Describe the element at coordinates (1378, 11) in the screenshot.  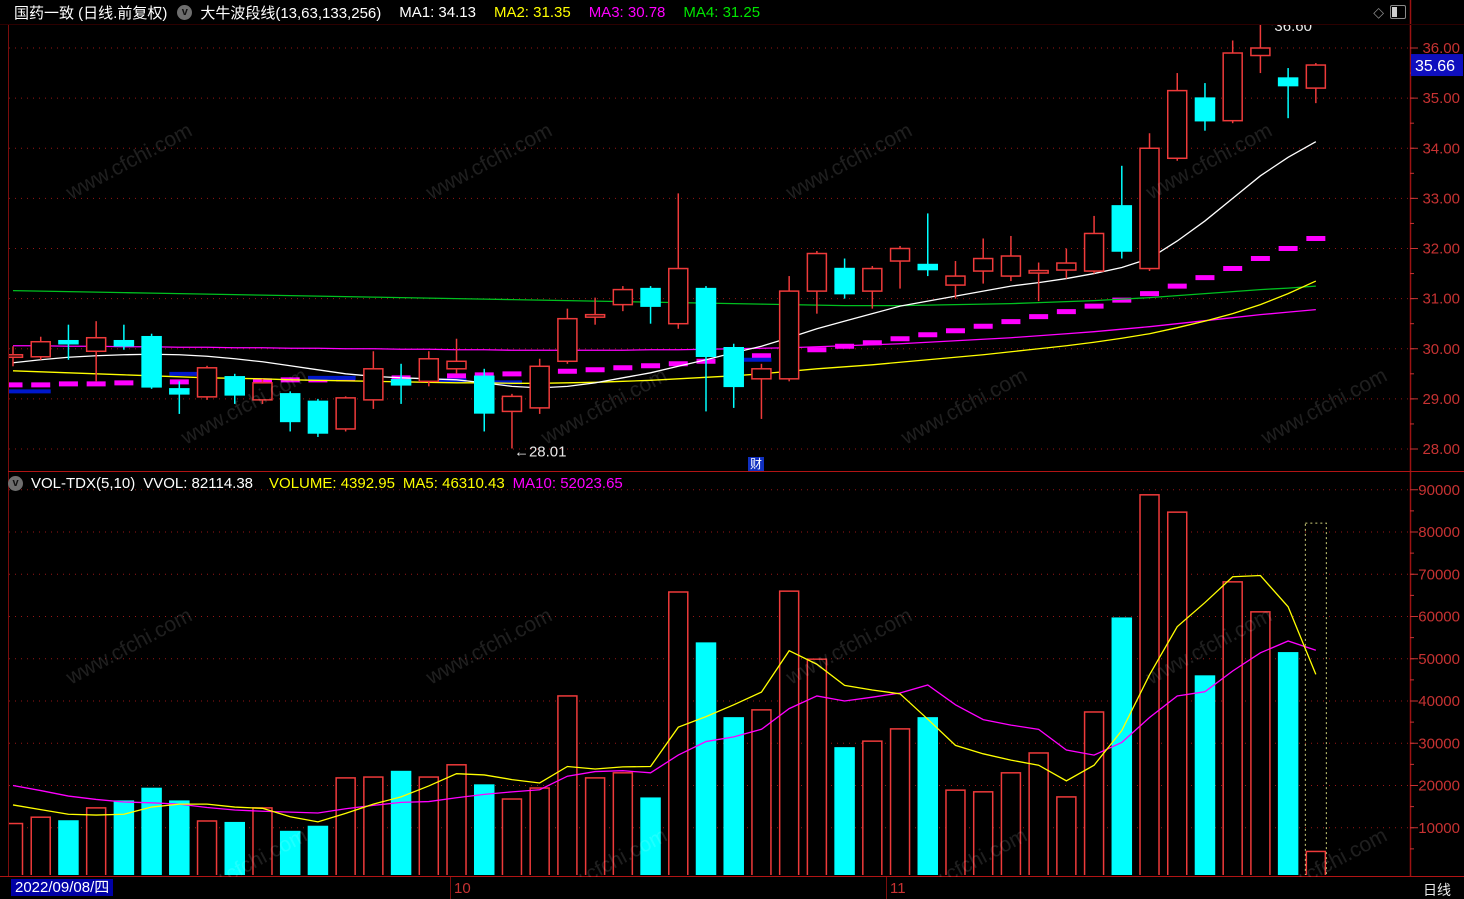
I see `diamond-icon: ◇` at that location.